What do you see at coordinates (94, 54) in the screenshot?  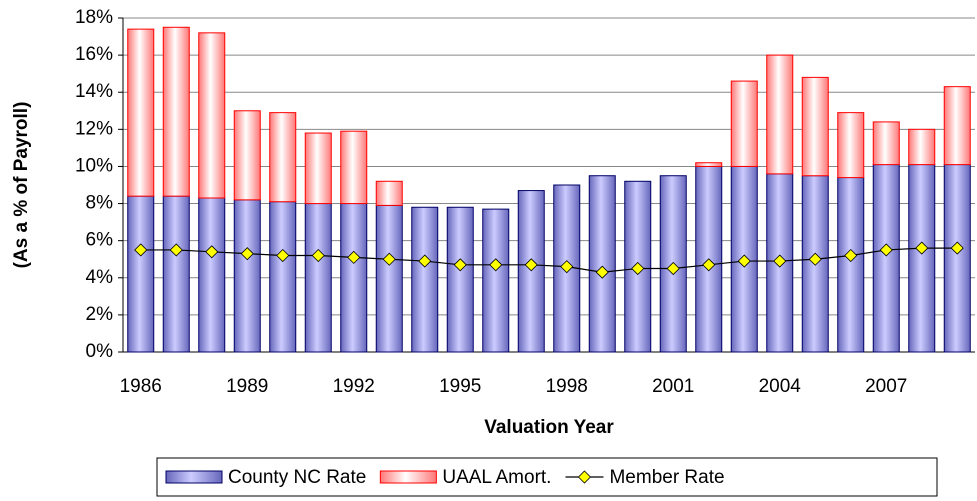 I see `y-tick-label: 16%` at bounding box center [94, 54].